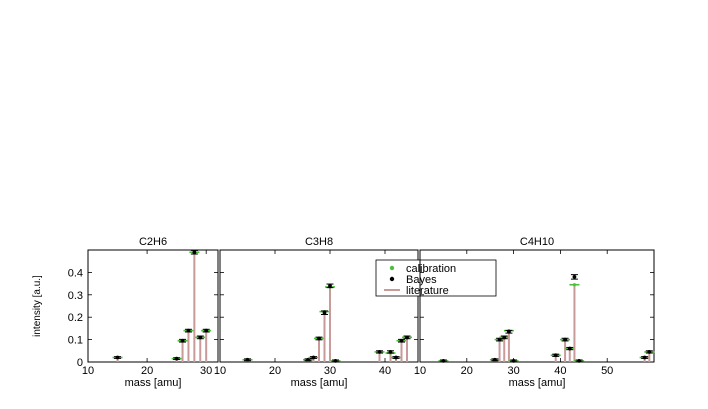 Image resolution: width=708 pixels, height=409 pixels. What do you see at coordinates (607, 371) in the screenshot?
I see `x-tick-label: 50` at bounding box center [607, 371].